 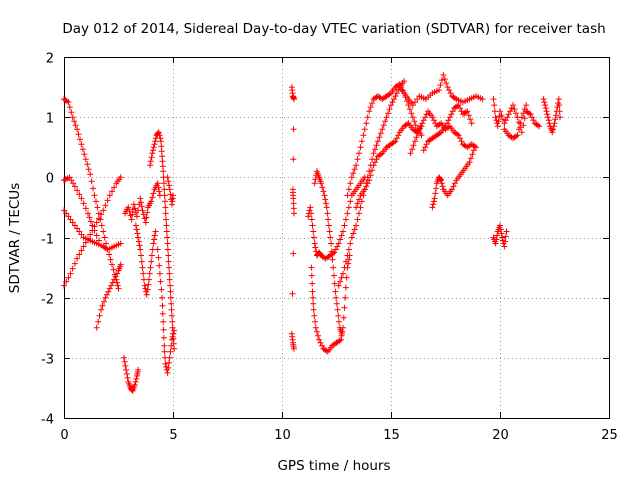 I want to click on series-arc-o, so click(x=328, y=252).